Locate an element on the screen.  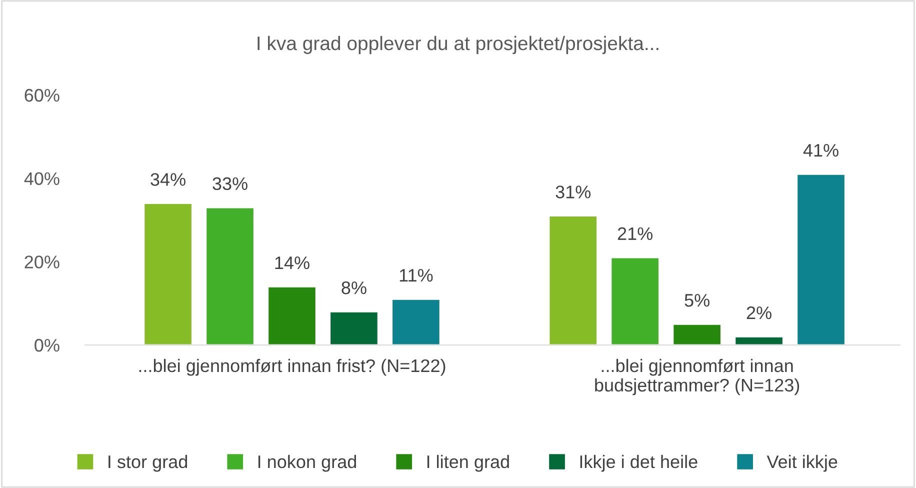
text: 8% is located at coordinates (354, 287).